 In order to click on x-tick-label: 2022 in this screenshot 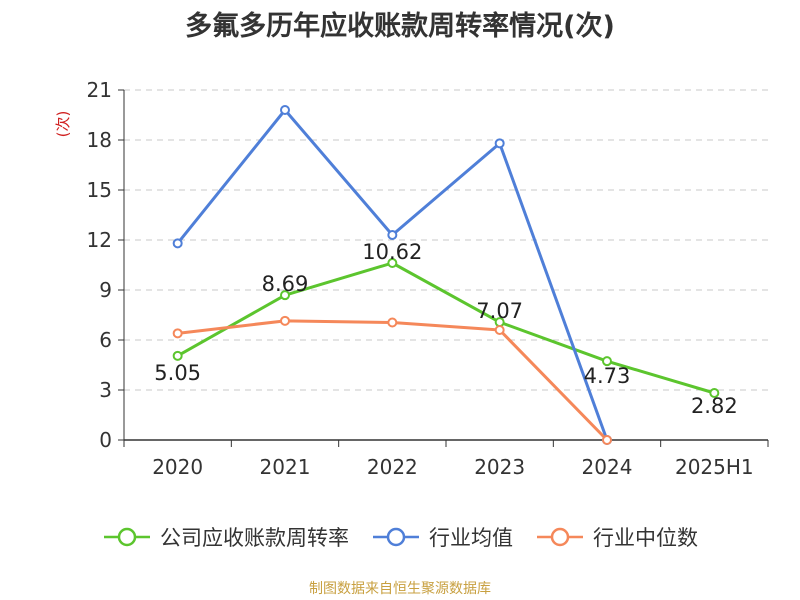, I will do `click(392, 467)`.